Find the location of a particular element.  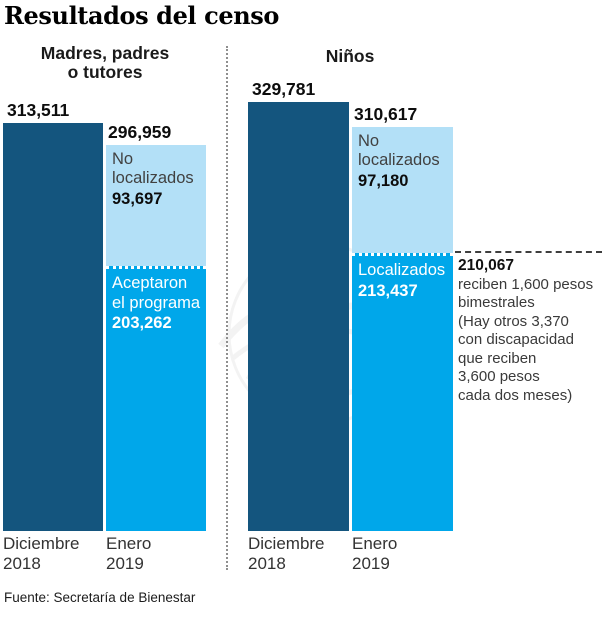

group-header-ninos-line1: Niños is located at coordinates (350, 56).